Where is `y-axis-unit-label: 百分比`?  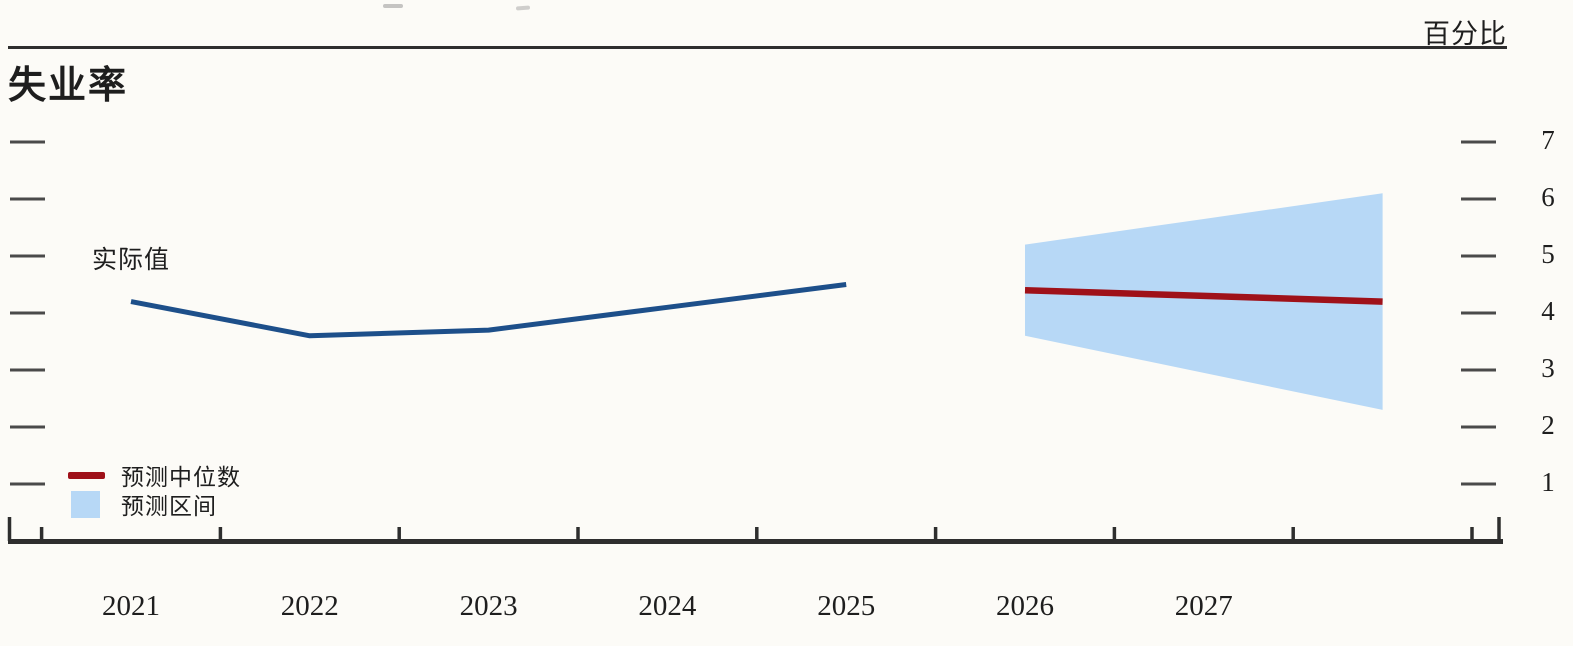 y-axis-unit-label: 百分比 is located at coordinates (1465, 34).